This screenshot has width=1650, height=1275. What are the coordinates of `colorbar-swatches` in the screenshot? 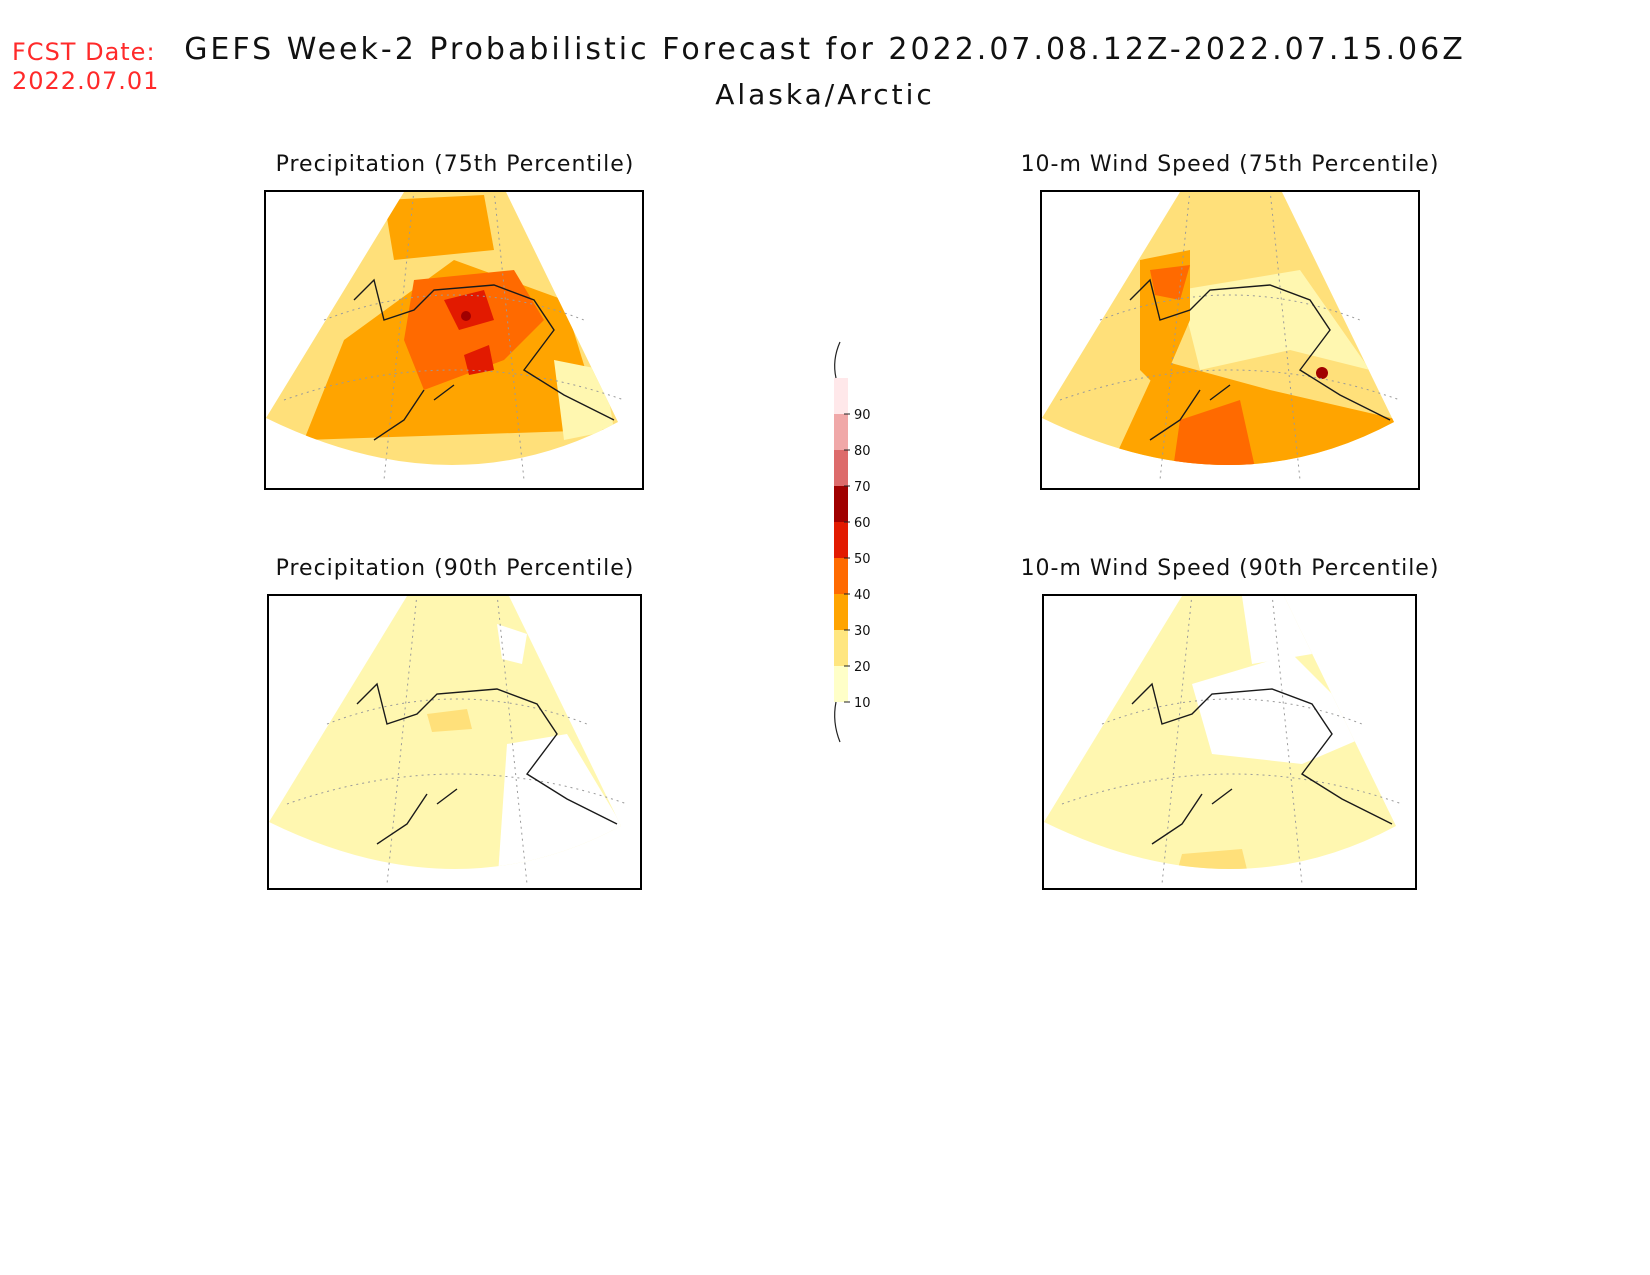 It's located at (841, 540).